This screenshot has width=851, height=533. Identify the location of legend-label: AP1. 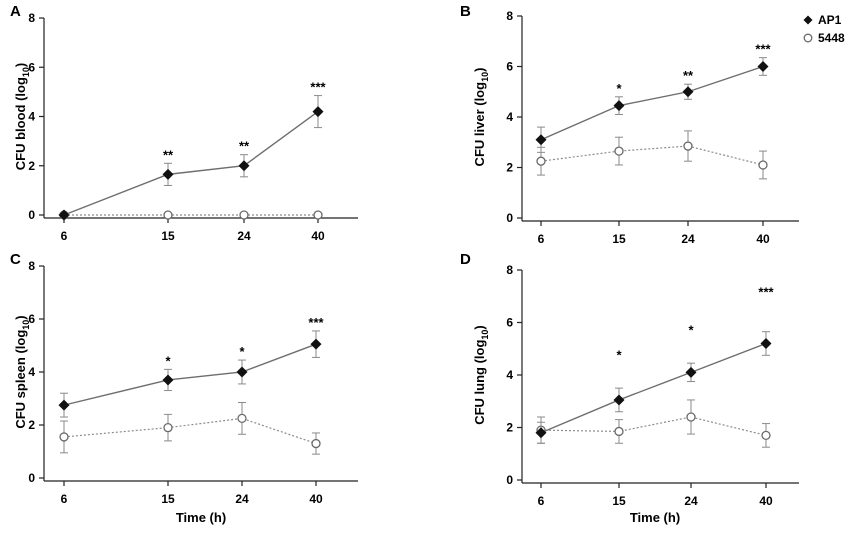
(830, 20).